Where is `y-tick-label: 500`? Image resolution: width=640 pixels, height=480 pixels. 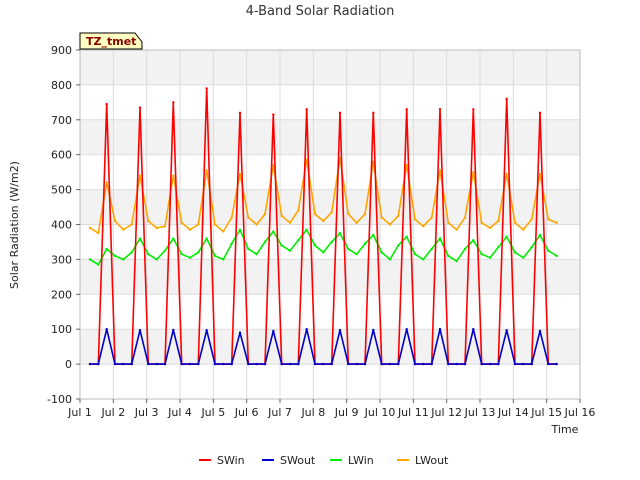
y-tick-label: 500 is located at coordinates (61, 190).